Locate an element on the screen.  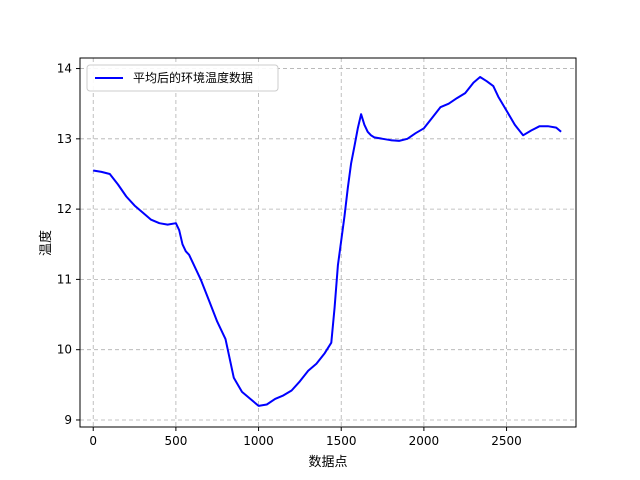
y-tick-label: 14 is located at coordinates (64, 69).